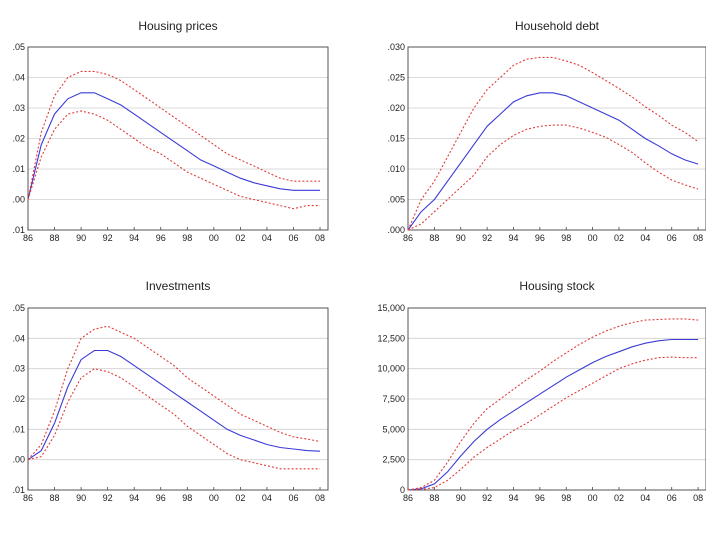 The width and height of the screenshot is (706, 538). What do you see at coordinates (391, 369) in the screenshot?
I see `y-tick-label: 10,000` at bounding box center [391, 369].